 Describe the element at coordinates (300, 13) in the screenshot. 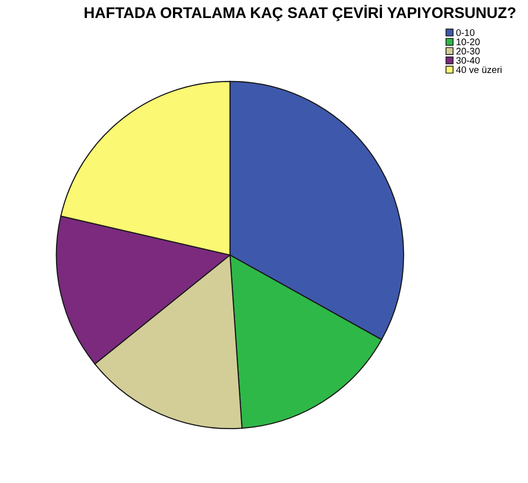

I see `chart-title: HAFTADA ORTALAMA KAÇ SAAT ÇEVİRİ YAPIYORSUNUZ?` at that location.